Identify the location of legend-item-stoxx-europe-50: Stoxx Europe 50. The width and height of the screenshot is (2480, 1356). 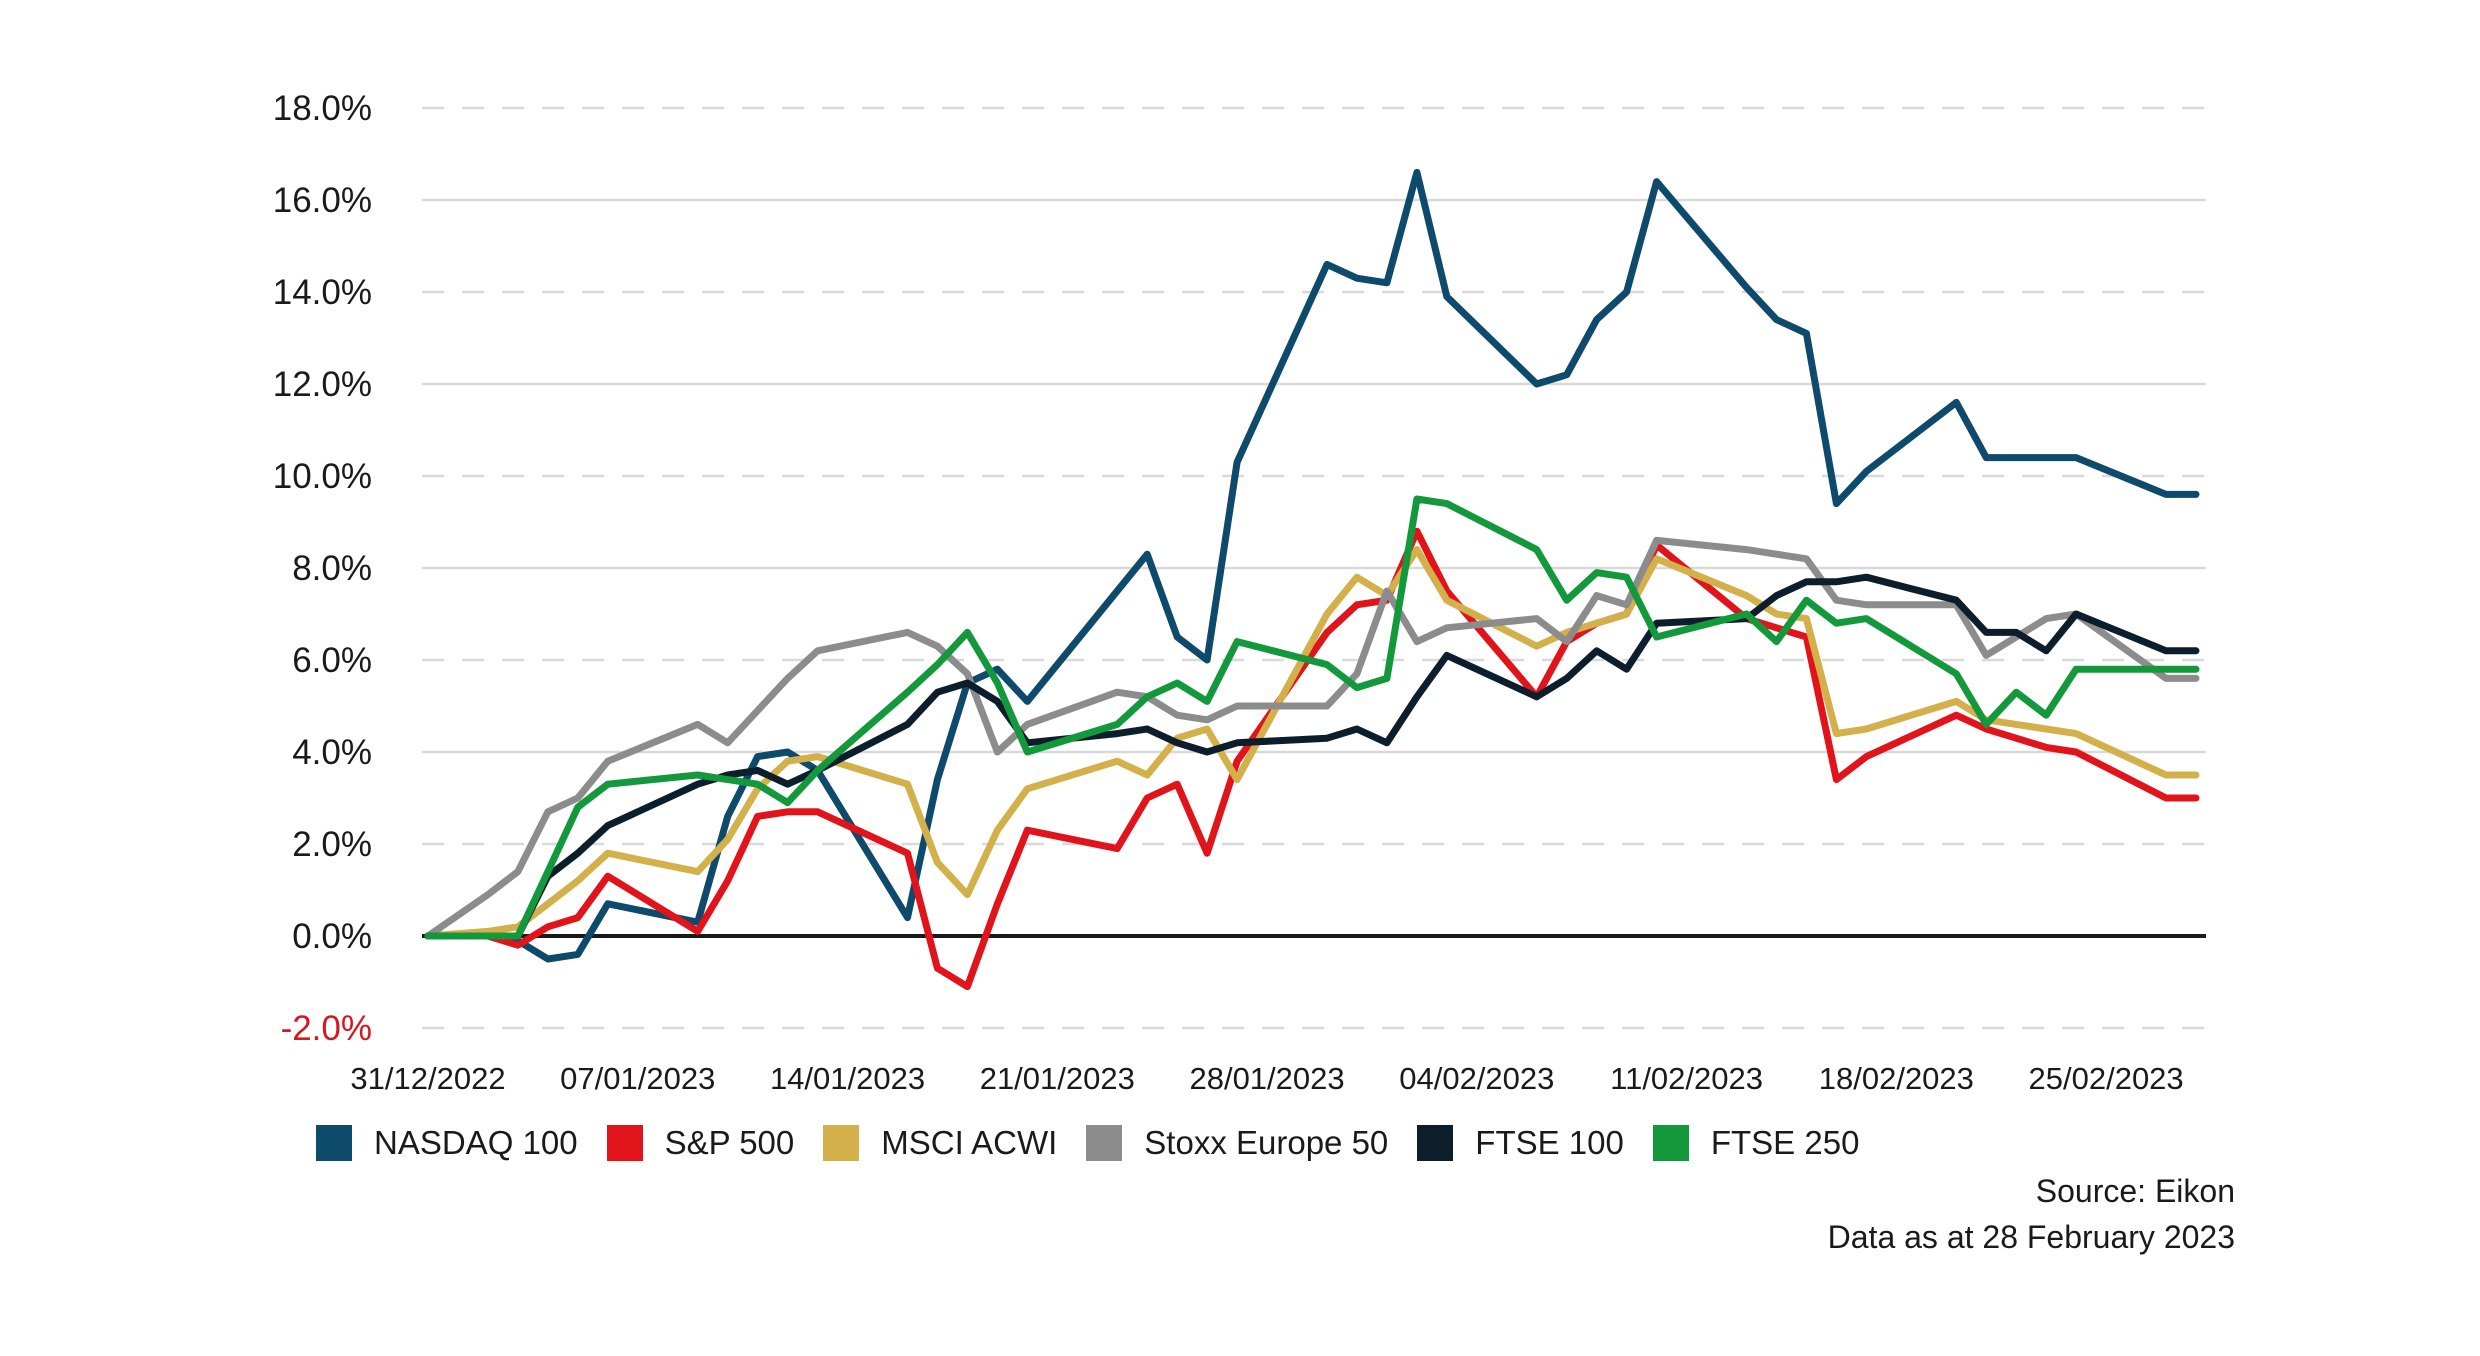
(1237, 1143).